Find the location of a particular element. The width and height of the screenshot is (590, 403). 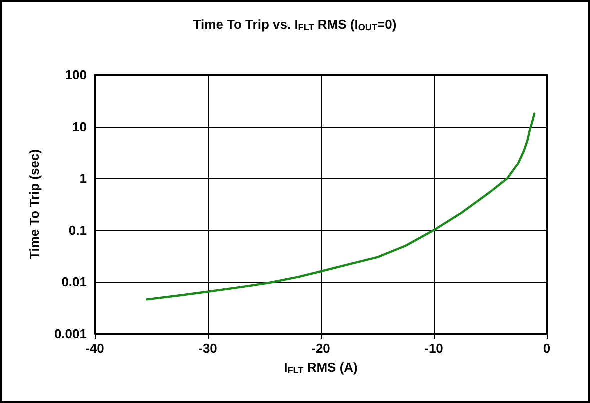

y-tick-label: 1 is located at coordinates (83, 178).